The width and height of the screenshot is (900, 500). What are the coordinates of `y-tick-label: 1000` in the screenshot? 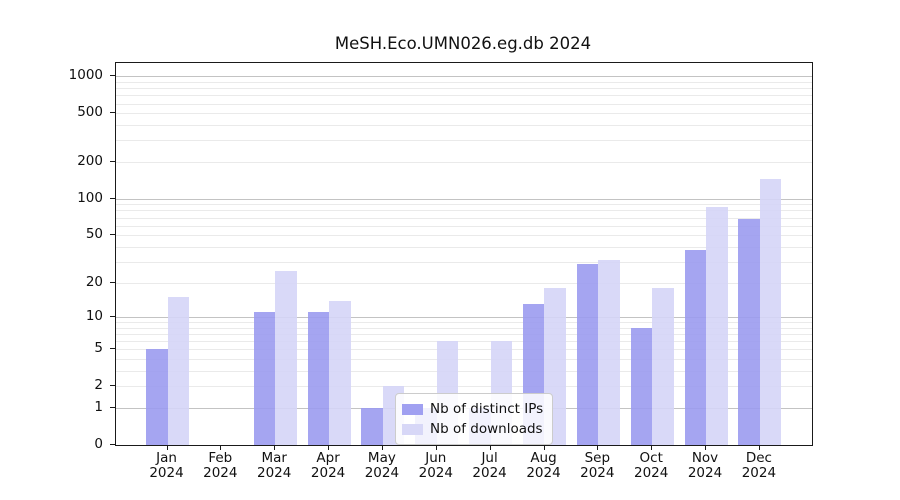 It's located at (85, 75).